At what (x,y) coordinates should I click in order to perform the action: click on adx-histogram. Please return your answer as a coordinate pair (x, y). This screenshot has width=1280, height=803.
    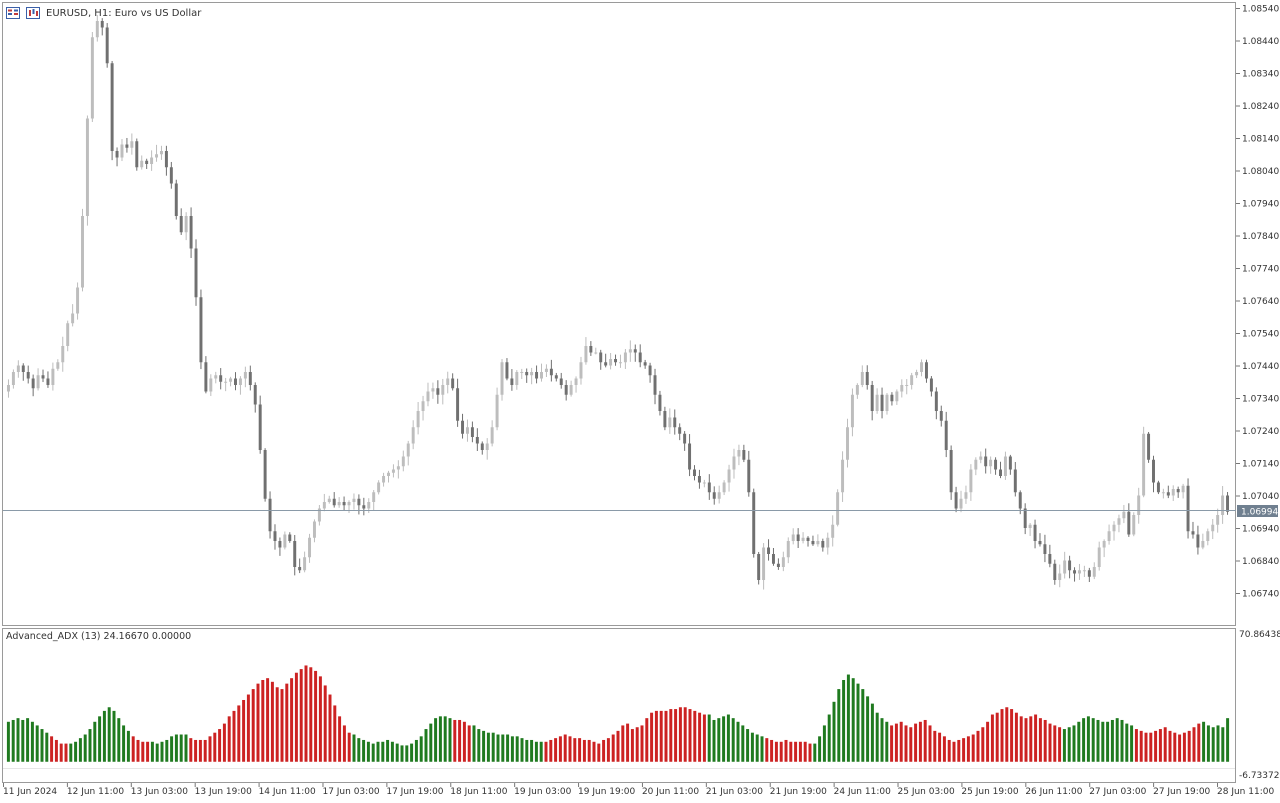
    Looking at the image, I should click on (618, 713).